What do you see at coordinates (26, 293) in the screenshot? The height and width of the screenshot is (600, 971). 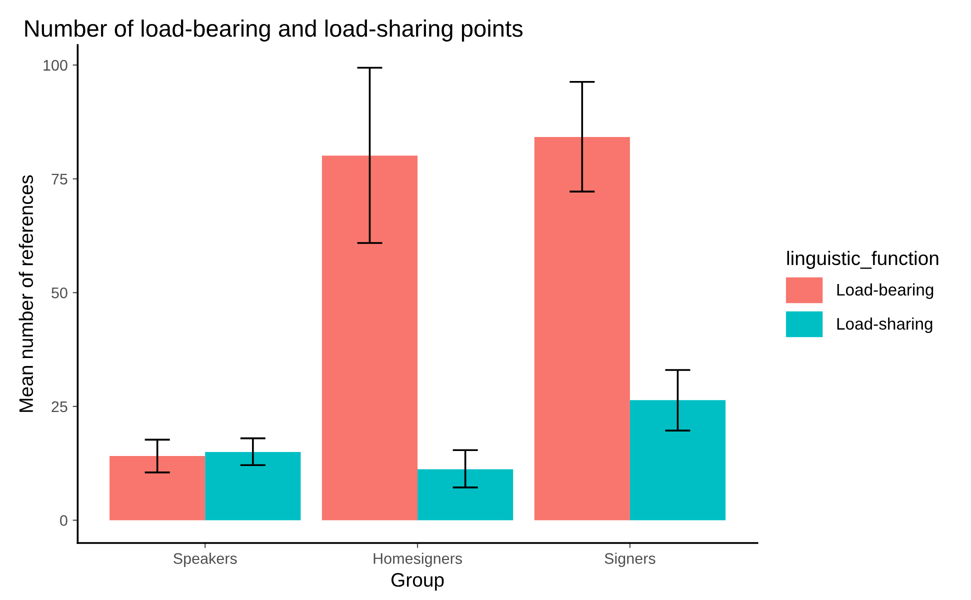 I see `y-axis-title: Mean number of references` at bounding box center [26, 293].